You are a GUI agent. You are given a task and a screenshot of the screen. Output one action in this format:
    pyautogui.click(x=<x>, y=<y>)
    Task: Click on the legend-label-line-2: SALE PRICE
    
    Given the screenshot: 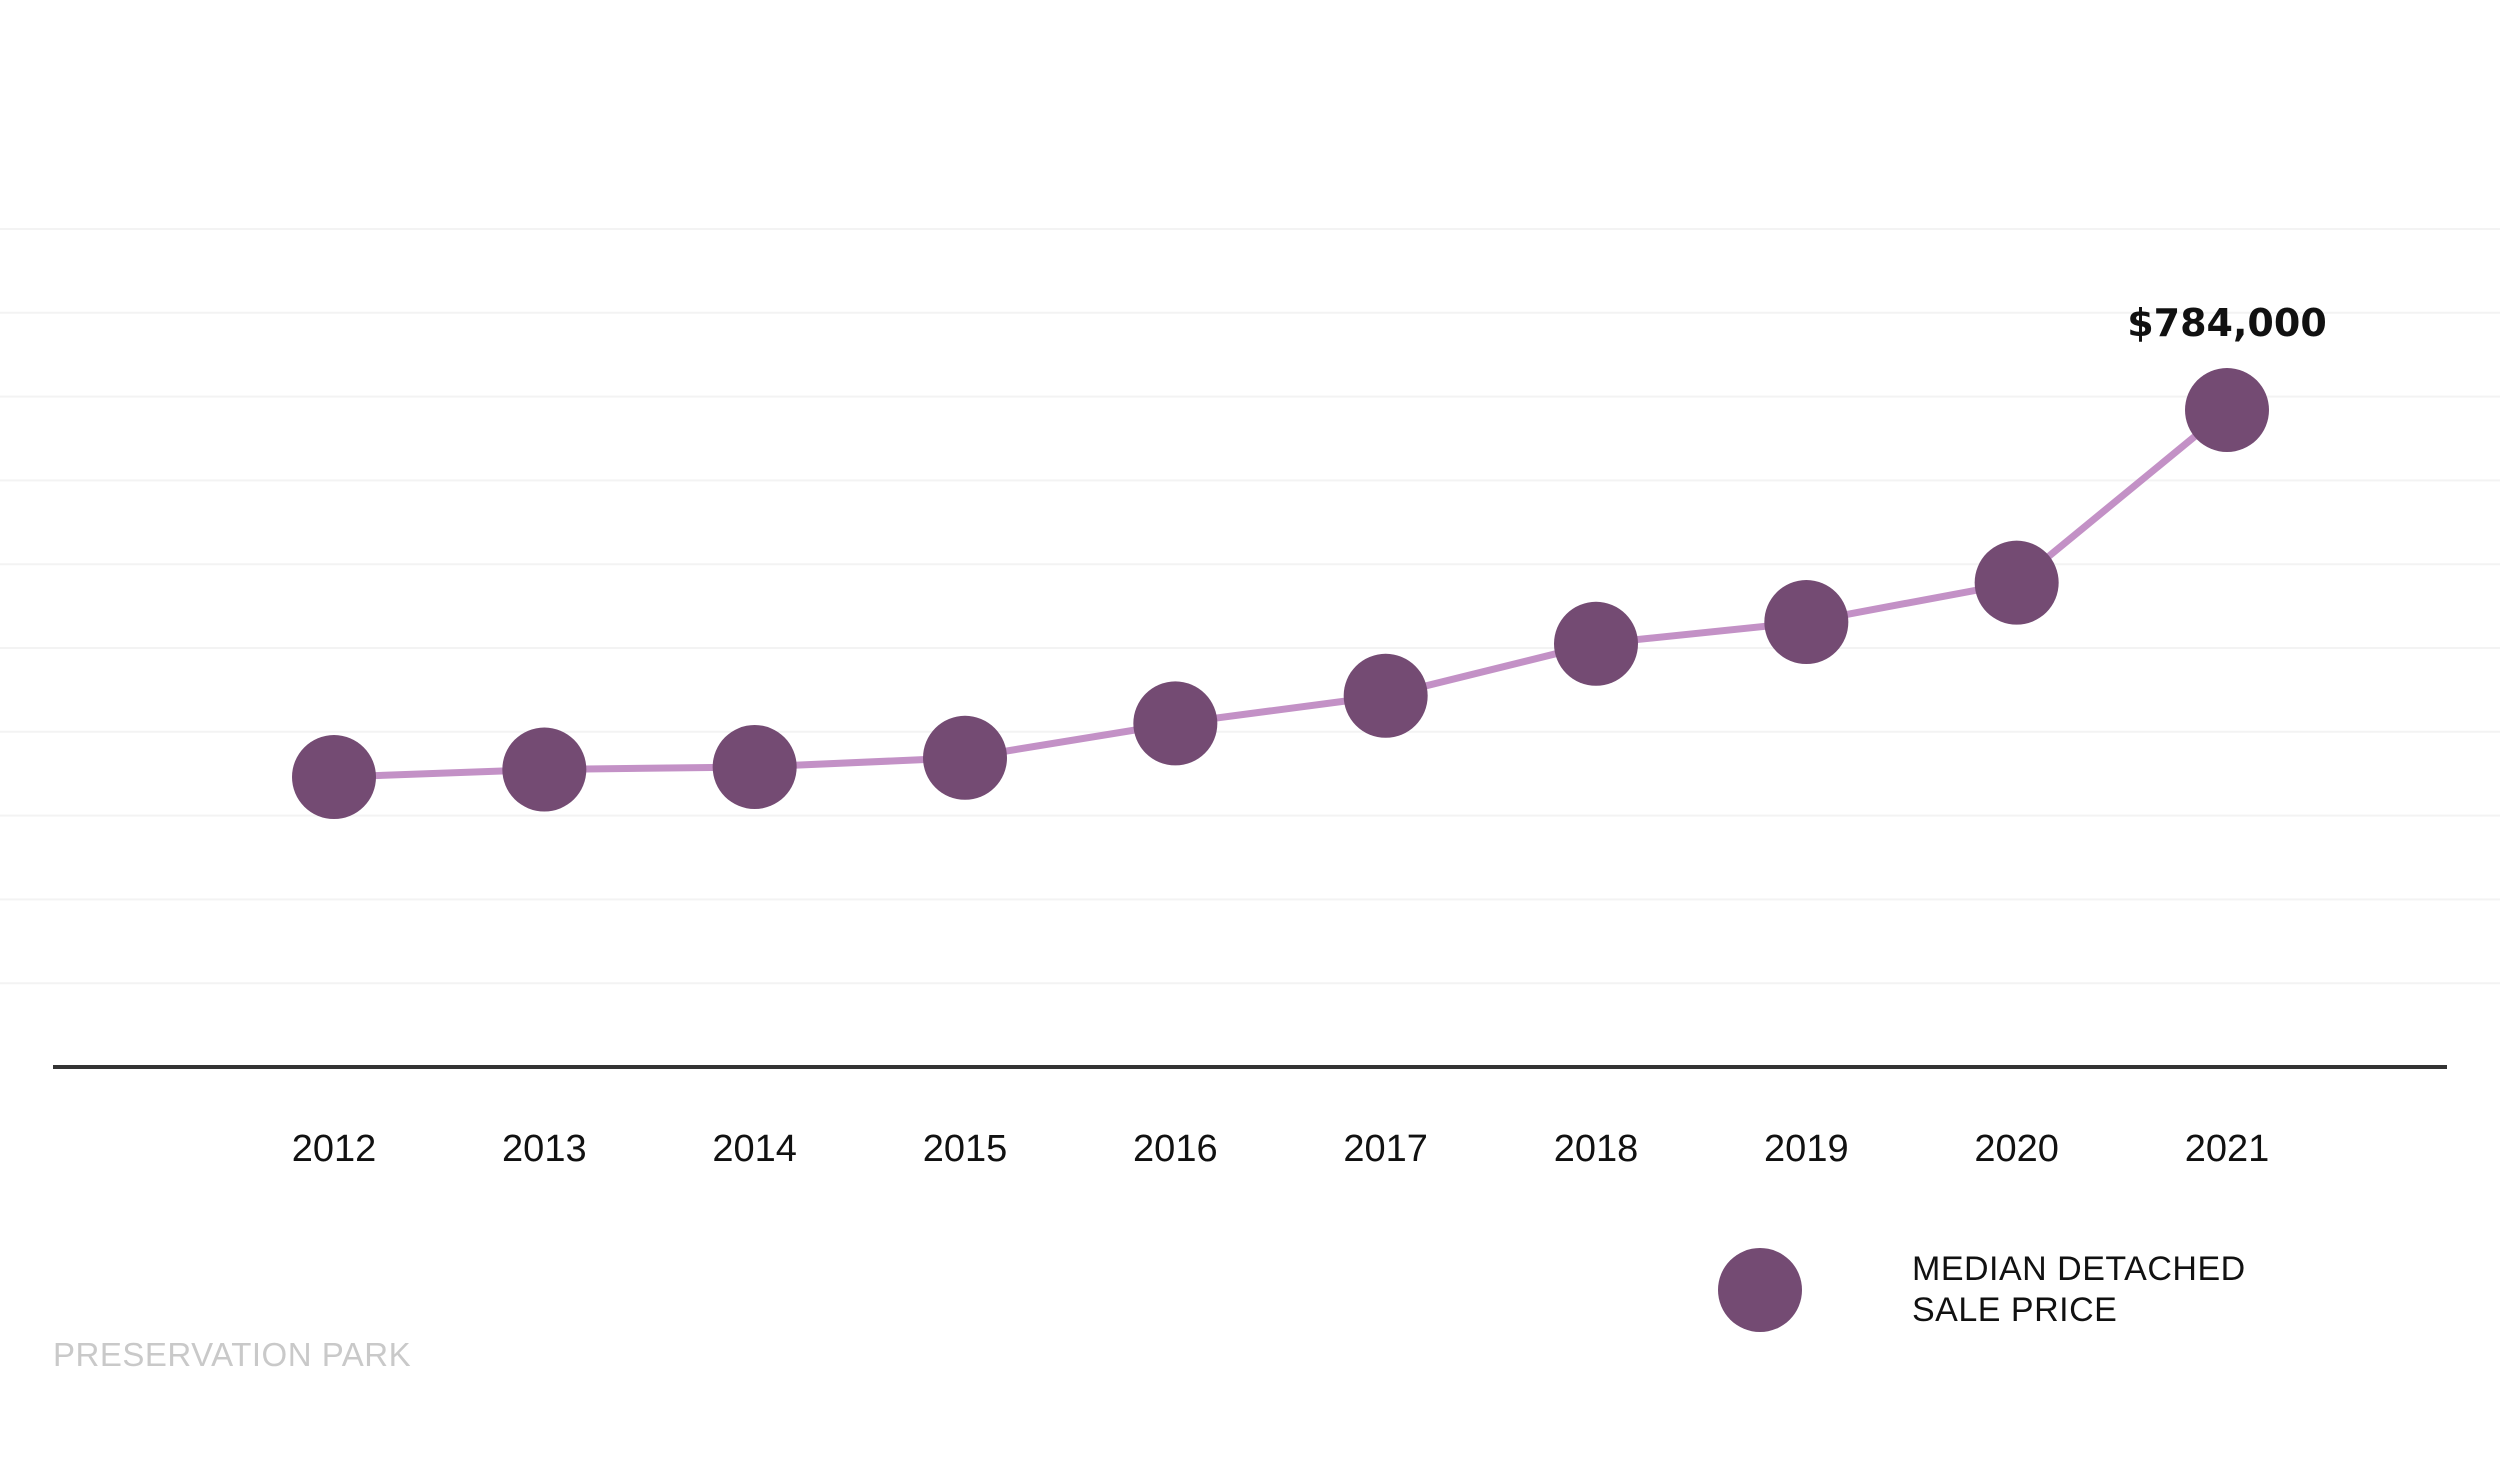 What is the action you would take?
    pyautogui.click(x=2015, y=1310)
    